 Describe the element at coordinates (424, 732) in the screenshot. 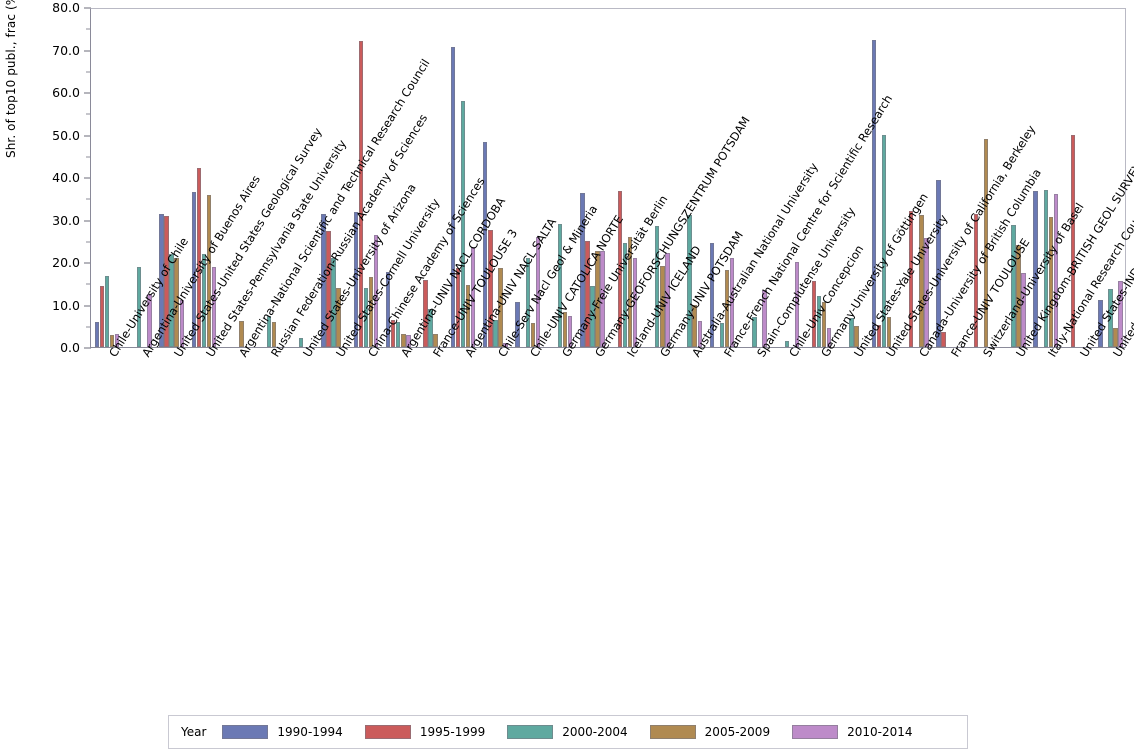

I see `legend-entry: 1995-1999` at that location.